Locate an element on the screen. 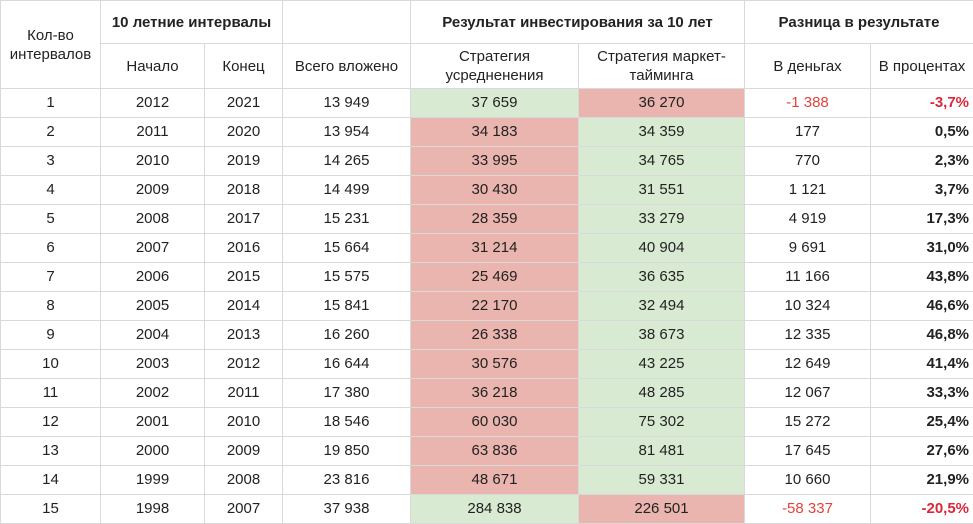 This screenshot has height=524, width=973. start-year-cell: 2000 is located at coordinates (153, 451).